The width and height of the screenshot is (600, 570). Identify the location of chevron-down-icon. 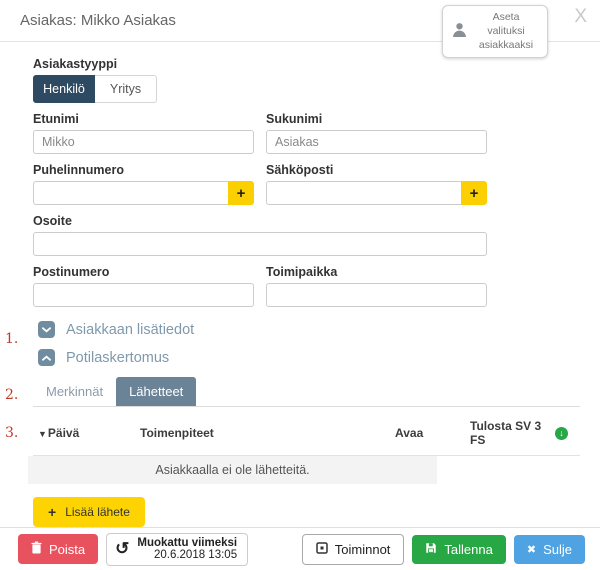
(46, 329).